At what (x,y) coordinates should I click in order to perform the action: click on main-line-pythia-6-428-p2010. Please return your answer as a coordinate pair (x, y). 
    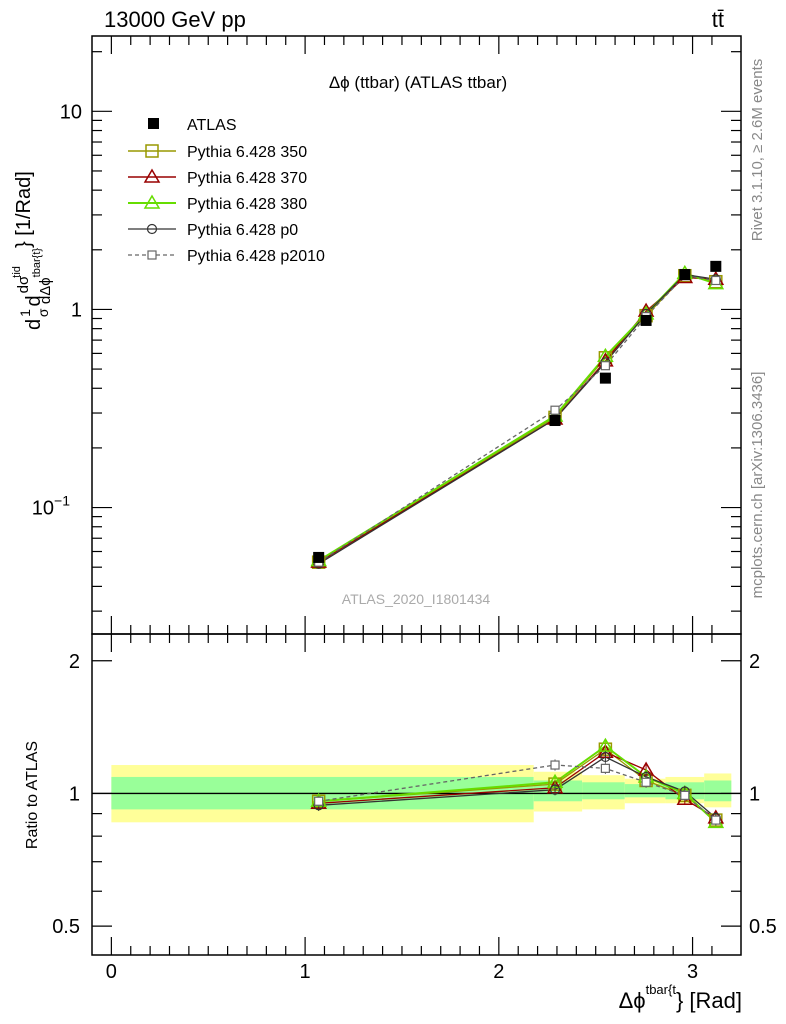
    Looking at the image, I should click on (517, 419).